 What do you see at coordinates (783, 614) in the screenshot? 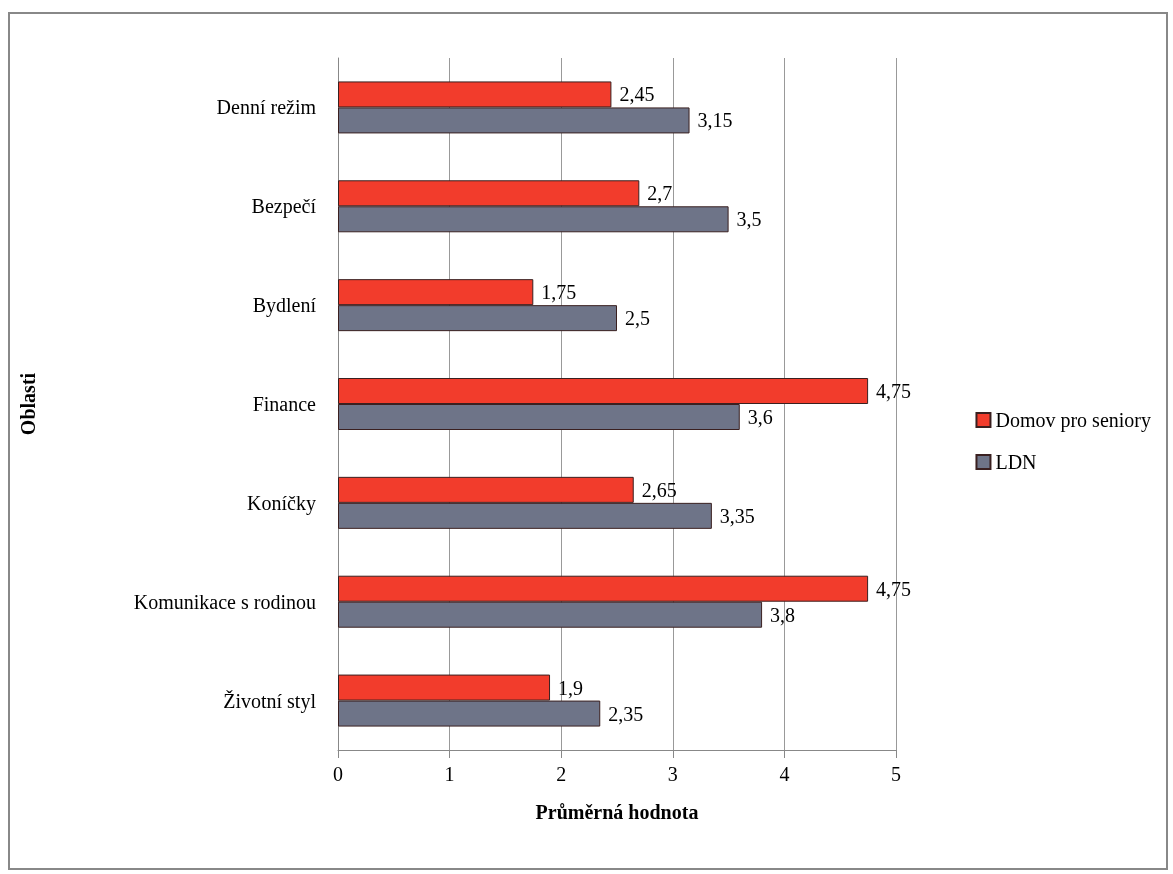
I see `data-label: 3,8` at bounding box center [783, 614].